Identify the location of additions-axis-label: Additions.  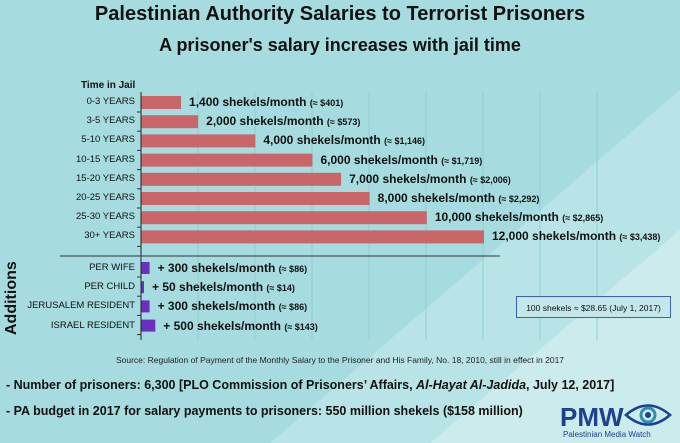
(11, 298).